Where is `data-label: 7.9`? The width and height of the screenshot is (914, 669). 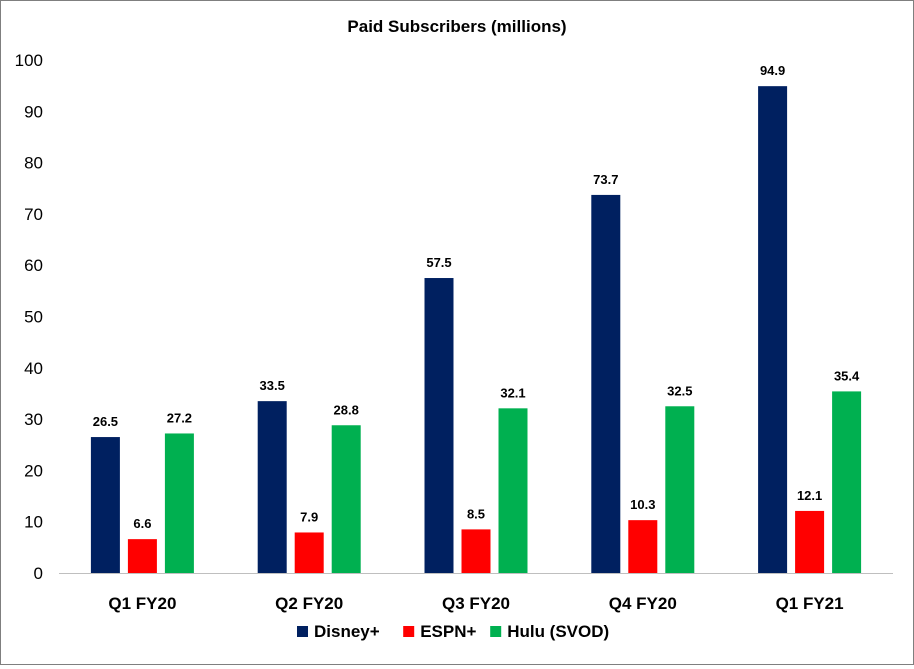
data-label: 7.9 is located at coordinates (309, 516).